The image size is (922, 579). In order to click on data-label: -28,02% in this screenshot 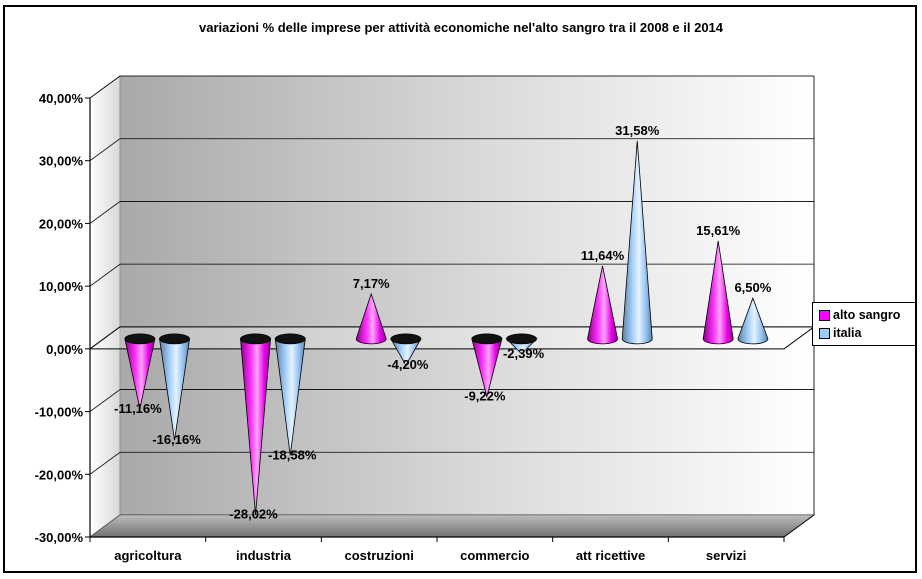, I will do `click(253, 514)`.